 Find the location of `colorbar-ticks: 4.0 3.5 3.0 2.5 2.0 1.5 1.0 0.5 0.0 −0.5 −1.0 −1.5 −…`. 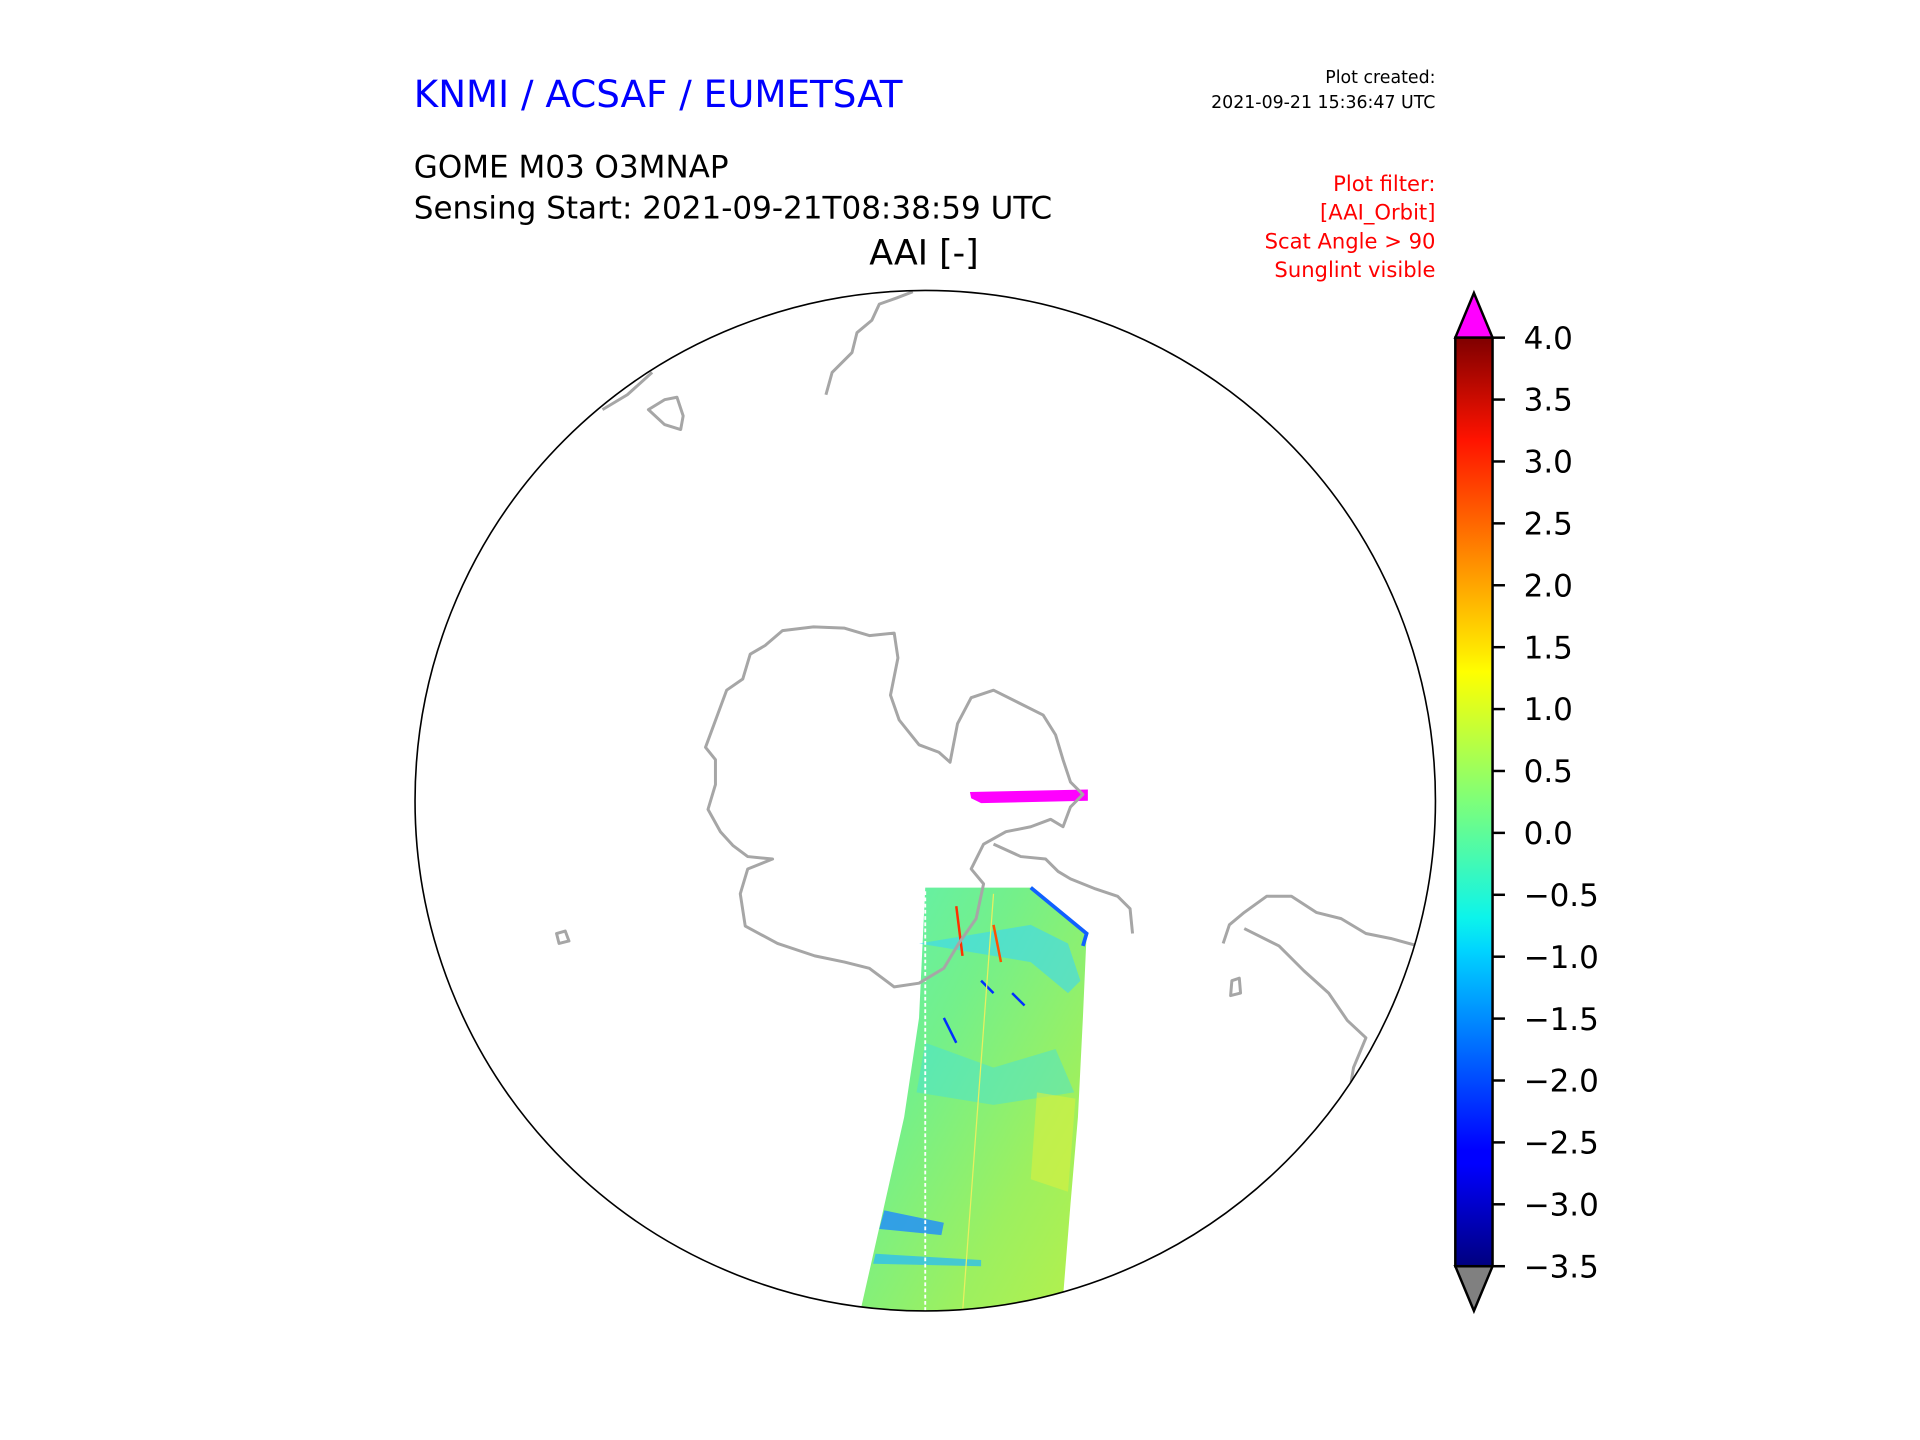

colorbar-ticks: 4.0 3.5 3.0 2.5 2.0 1.5 1.0 0.5 0.0 −0.5 −1.0 −1.5 −… is located at coordinates (1545, 803).